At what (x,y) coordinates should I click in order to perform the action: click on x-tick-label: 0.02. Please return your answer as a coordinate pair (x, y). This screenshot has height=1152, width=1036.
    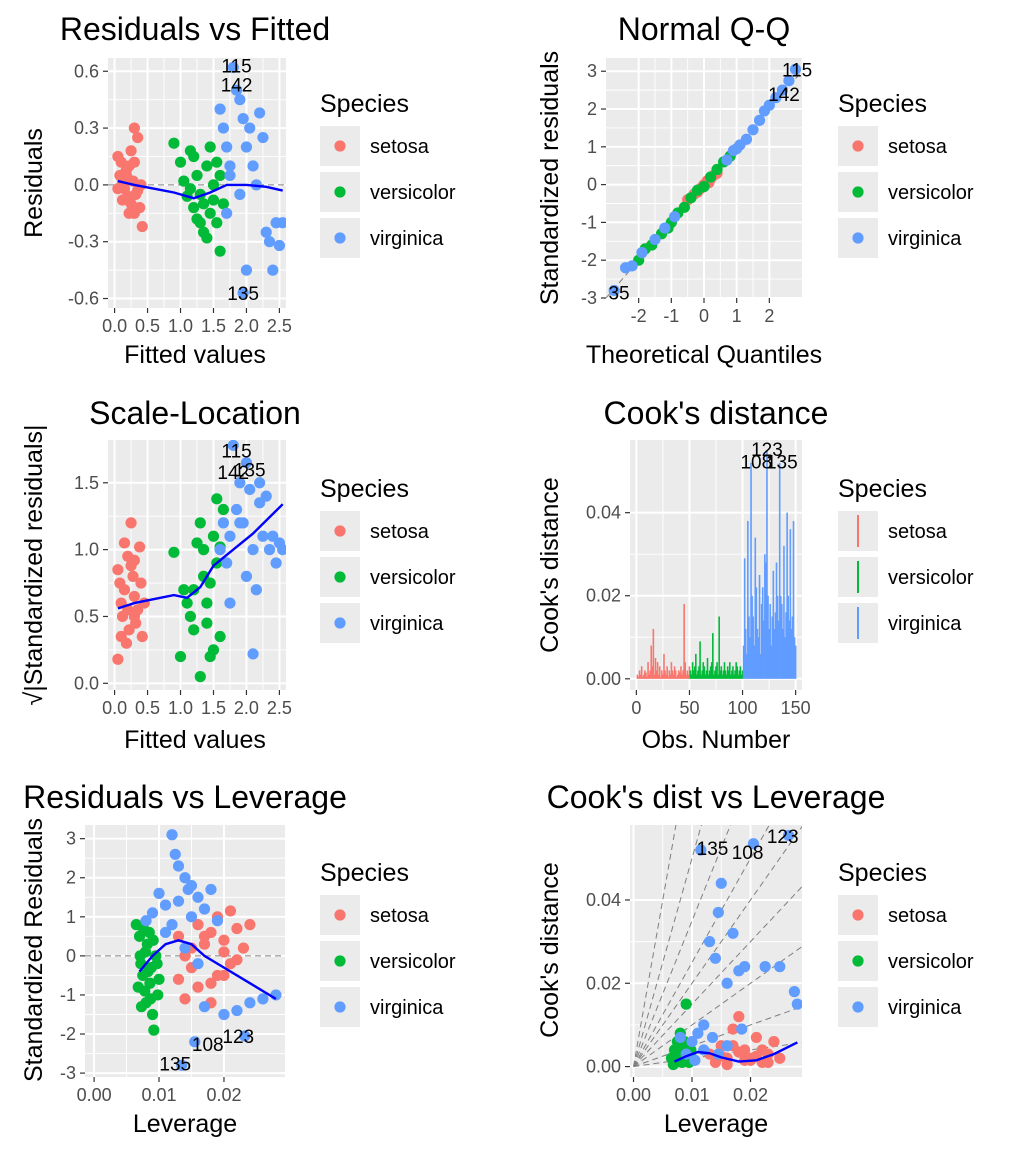
    Looking at the image, I should click on (223, 1095).